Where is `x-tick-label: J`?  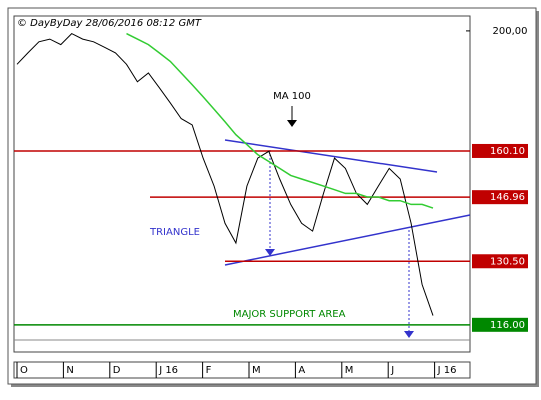
x-tick-label: J is located at coordinates (392, 370).